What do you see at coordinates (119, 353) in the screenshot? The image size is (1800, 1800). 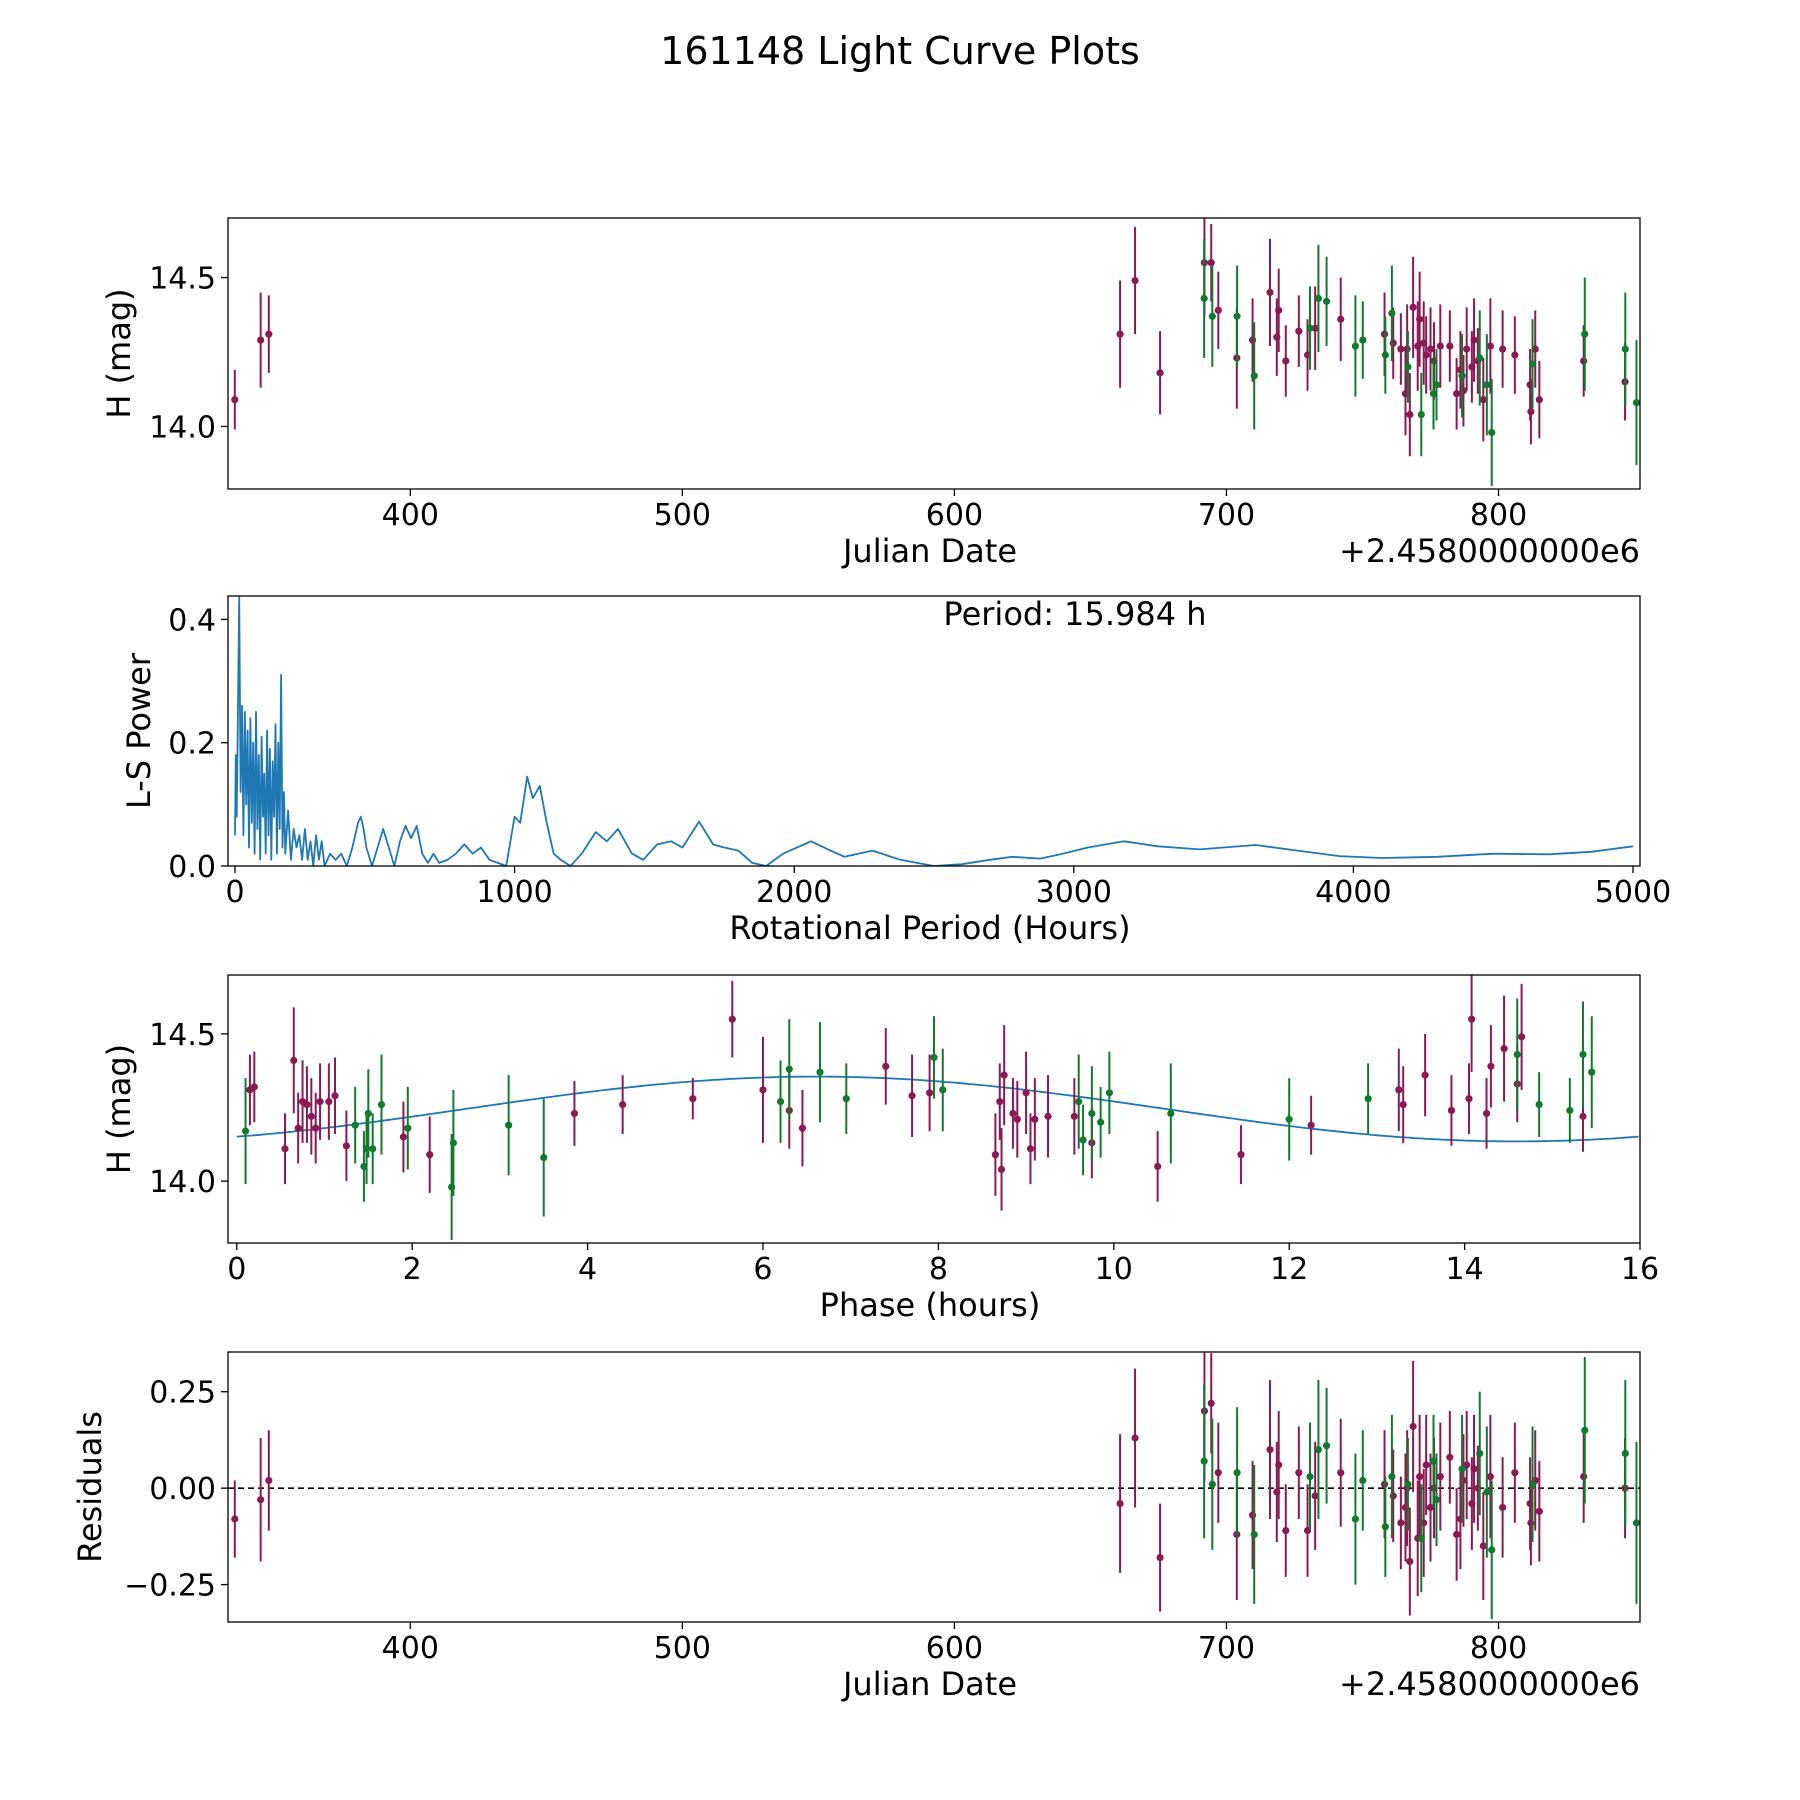 I see `lc-ylabel: H (mag)` at bounding box center [119, 353].